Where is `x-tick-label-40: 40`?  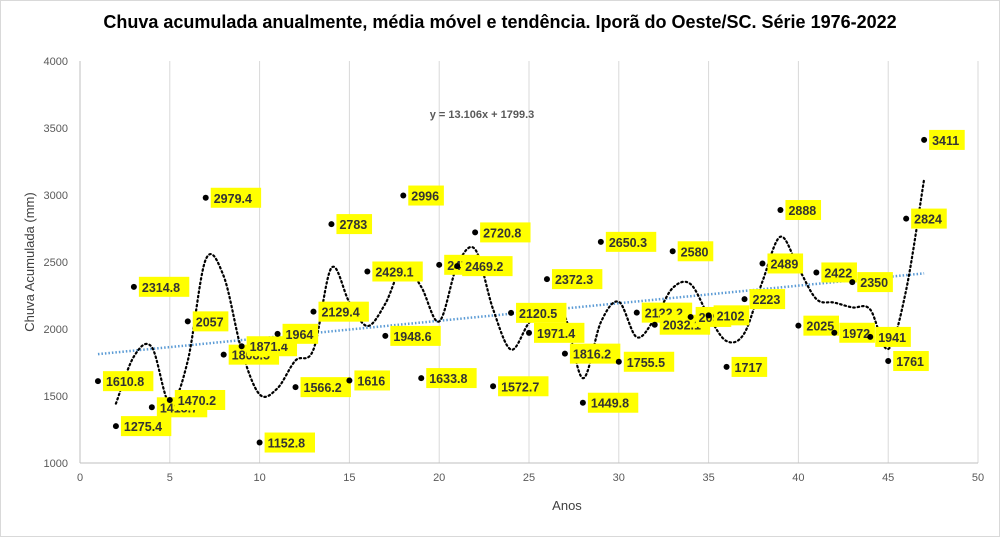 x-tick-label-40: 40 is located at coordinates (798, 478).